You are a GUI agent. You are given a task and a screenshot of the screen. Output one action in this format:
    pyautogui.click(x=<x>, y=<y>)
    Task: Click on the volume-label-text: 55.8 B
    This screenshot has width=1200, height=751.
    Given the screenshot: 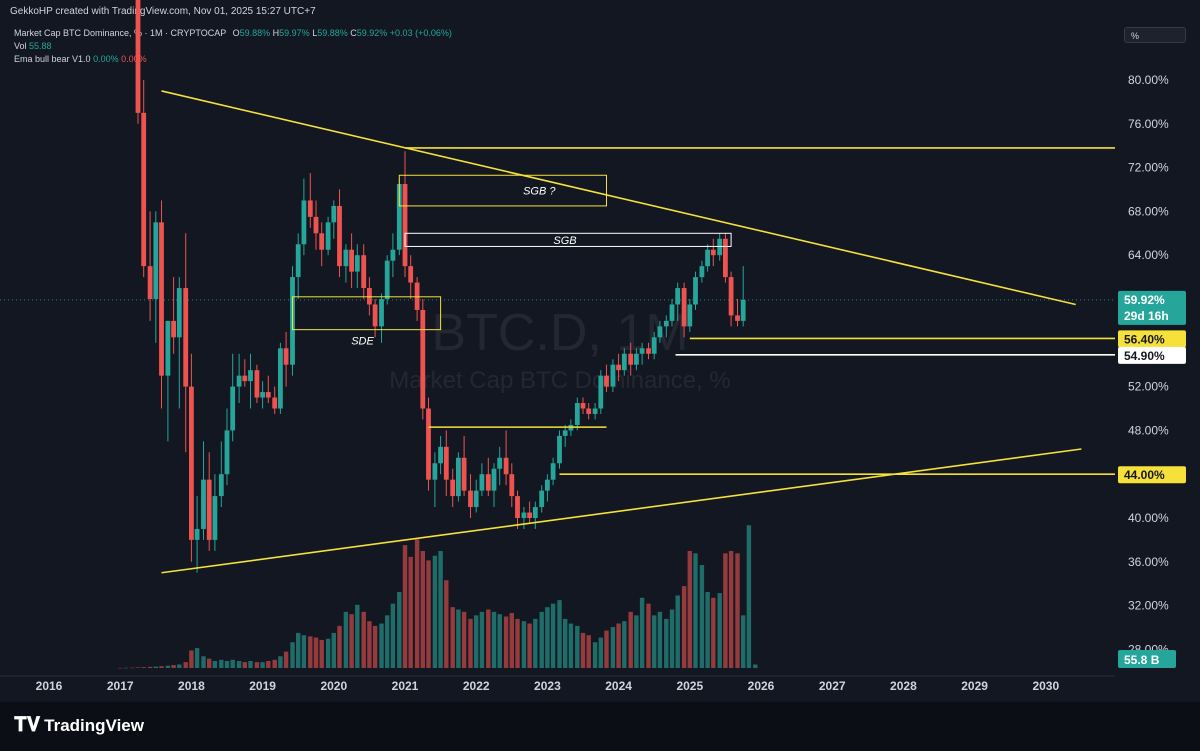 What is the action you would take?
    pyautogui.click(x=1142, y=660)
    